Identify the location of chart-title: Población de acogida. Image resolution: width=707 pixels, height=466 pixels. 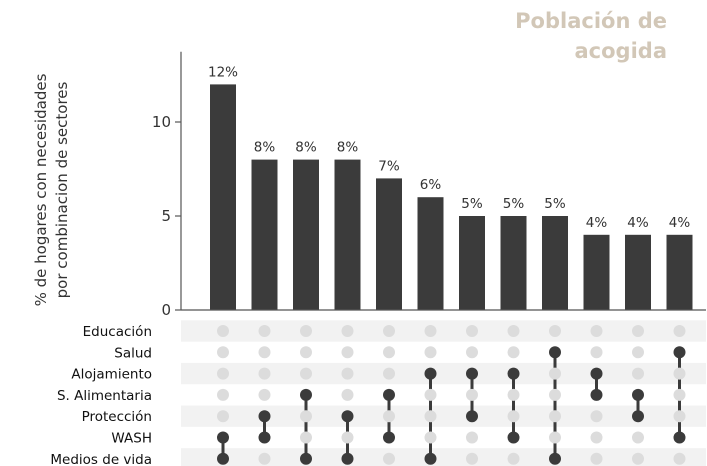
(557, 36).